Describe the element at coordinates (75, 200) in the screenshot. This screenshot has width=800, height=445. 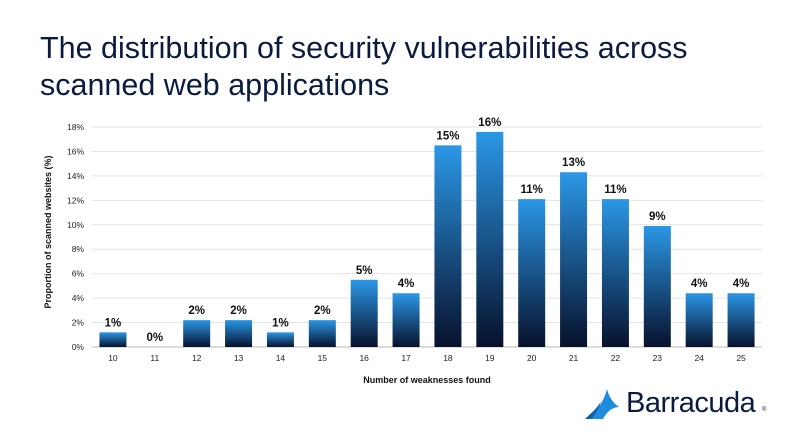
I see `y-tick-label: 12%` at that location.